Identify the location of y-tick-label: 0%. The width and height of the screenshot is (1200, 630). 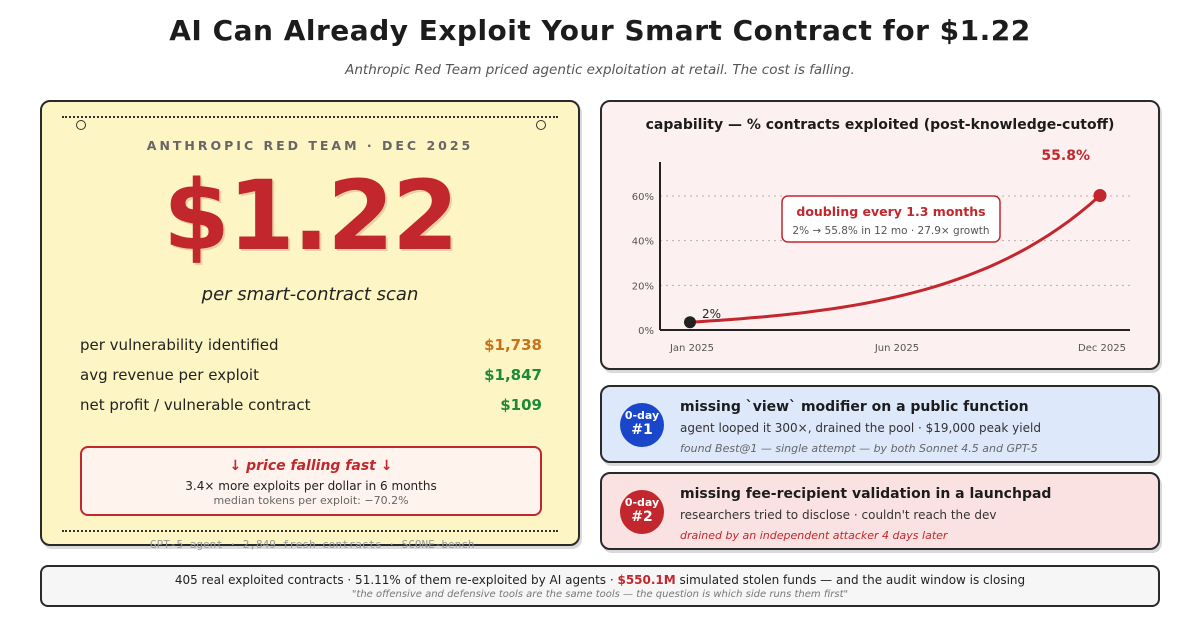
(646, 331).